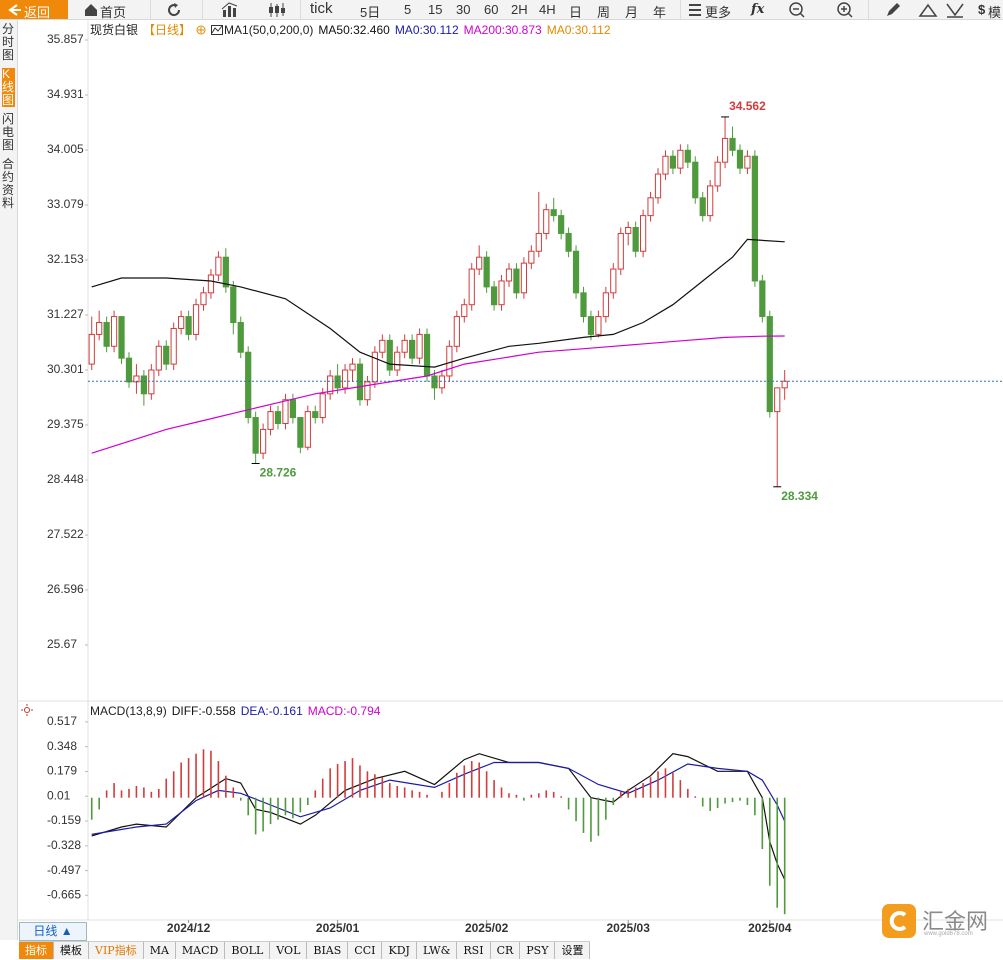 This screenshot has width=1003, height=960. What do you see at coordinates (328, 950) in the screenshot?
I see `indicator-tab: BIAS` at bounding box center [328, 950].